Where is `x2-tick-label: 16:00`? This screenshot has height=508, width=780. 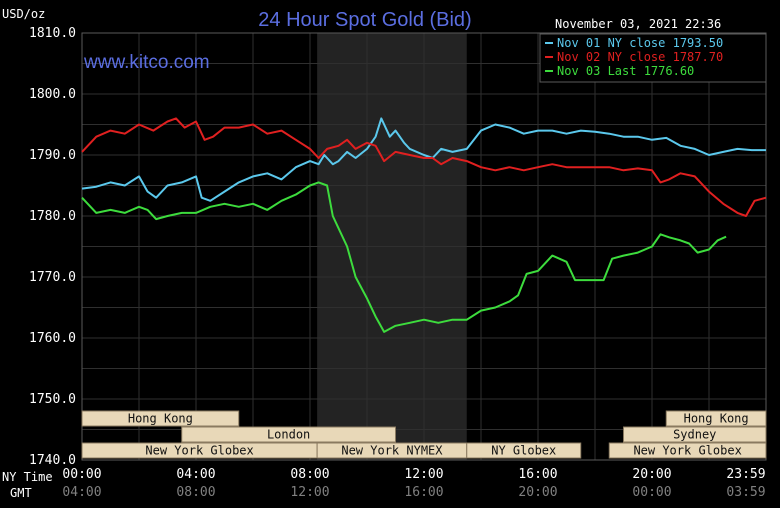
x2-tick-label: 16:00 is located at coordinates (423, 492).